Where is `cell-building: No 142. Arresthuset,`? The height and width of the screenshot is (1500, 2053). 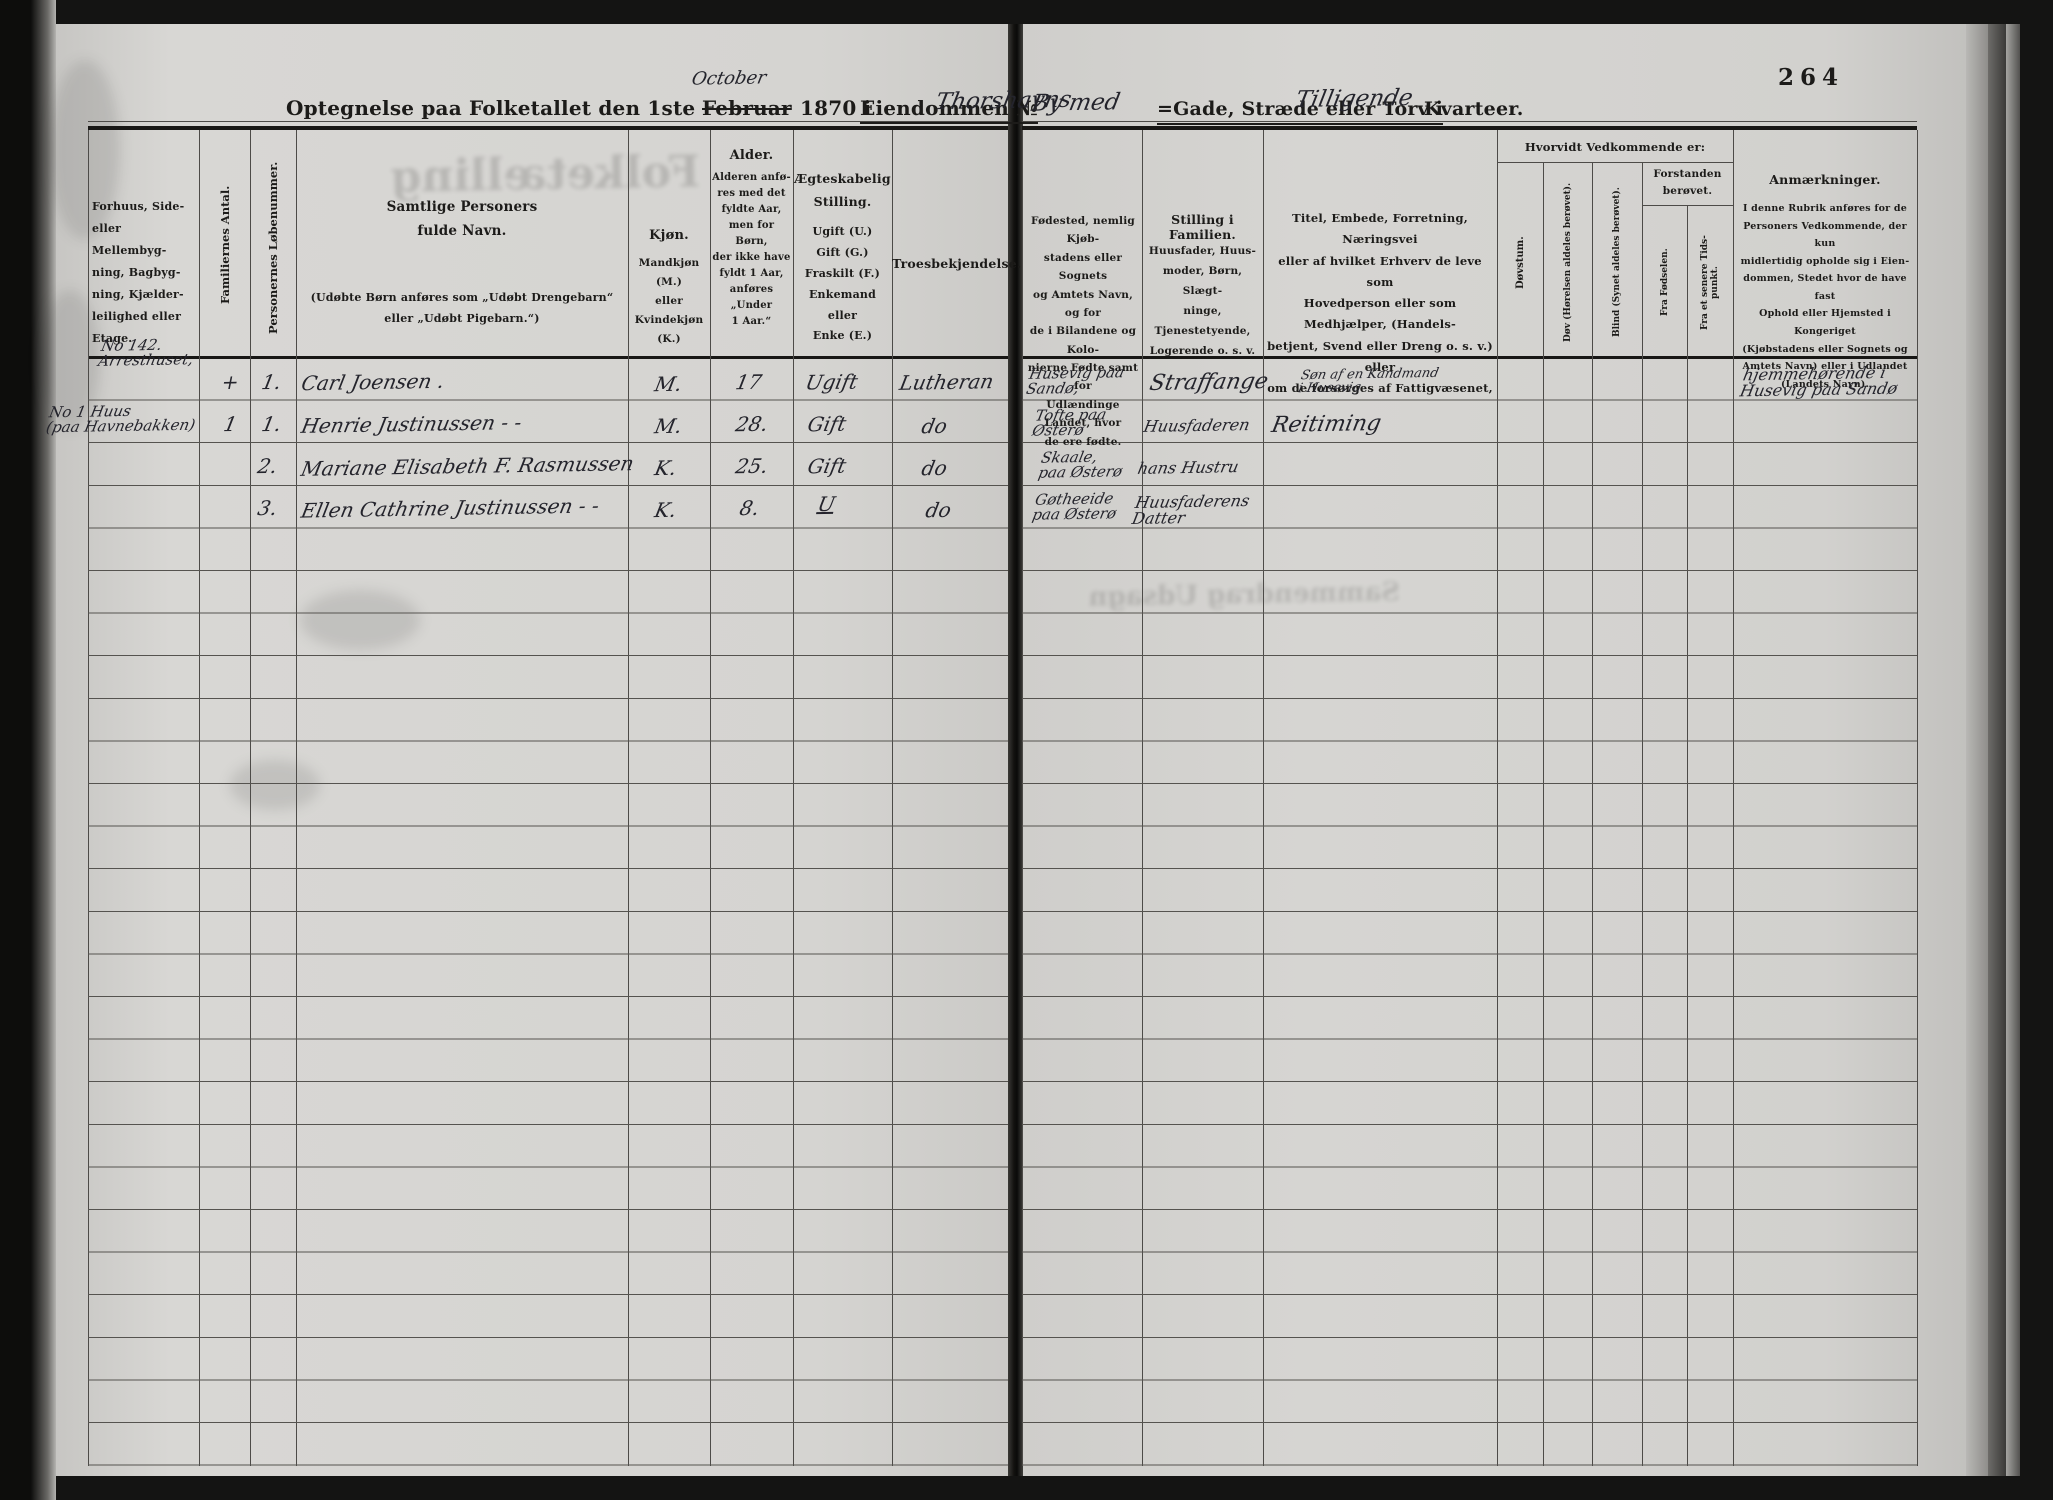 cell-building: No 142. Arresthuset, is located at coordinates (146, 352).